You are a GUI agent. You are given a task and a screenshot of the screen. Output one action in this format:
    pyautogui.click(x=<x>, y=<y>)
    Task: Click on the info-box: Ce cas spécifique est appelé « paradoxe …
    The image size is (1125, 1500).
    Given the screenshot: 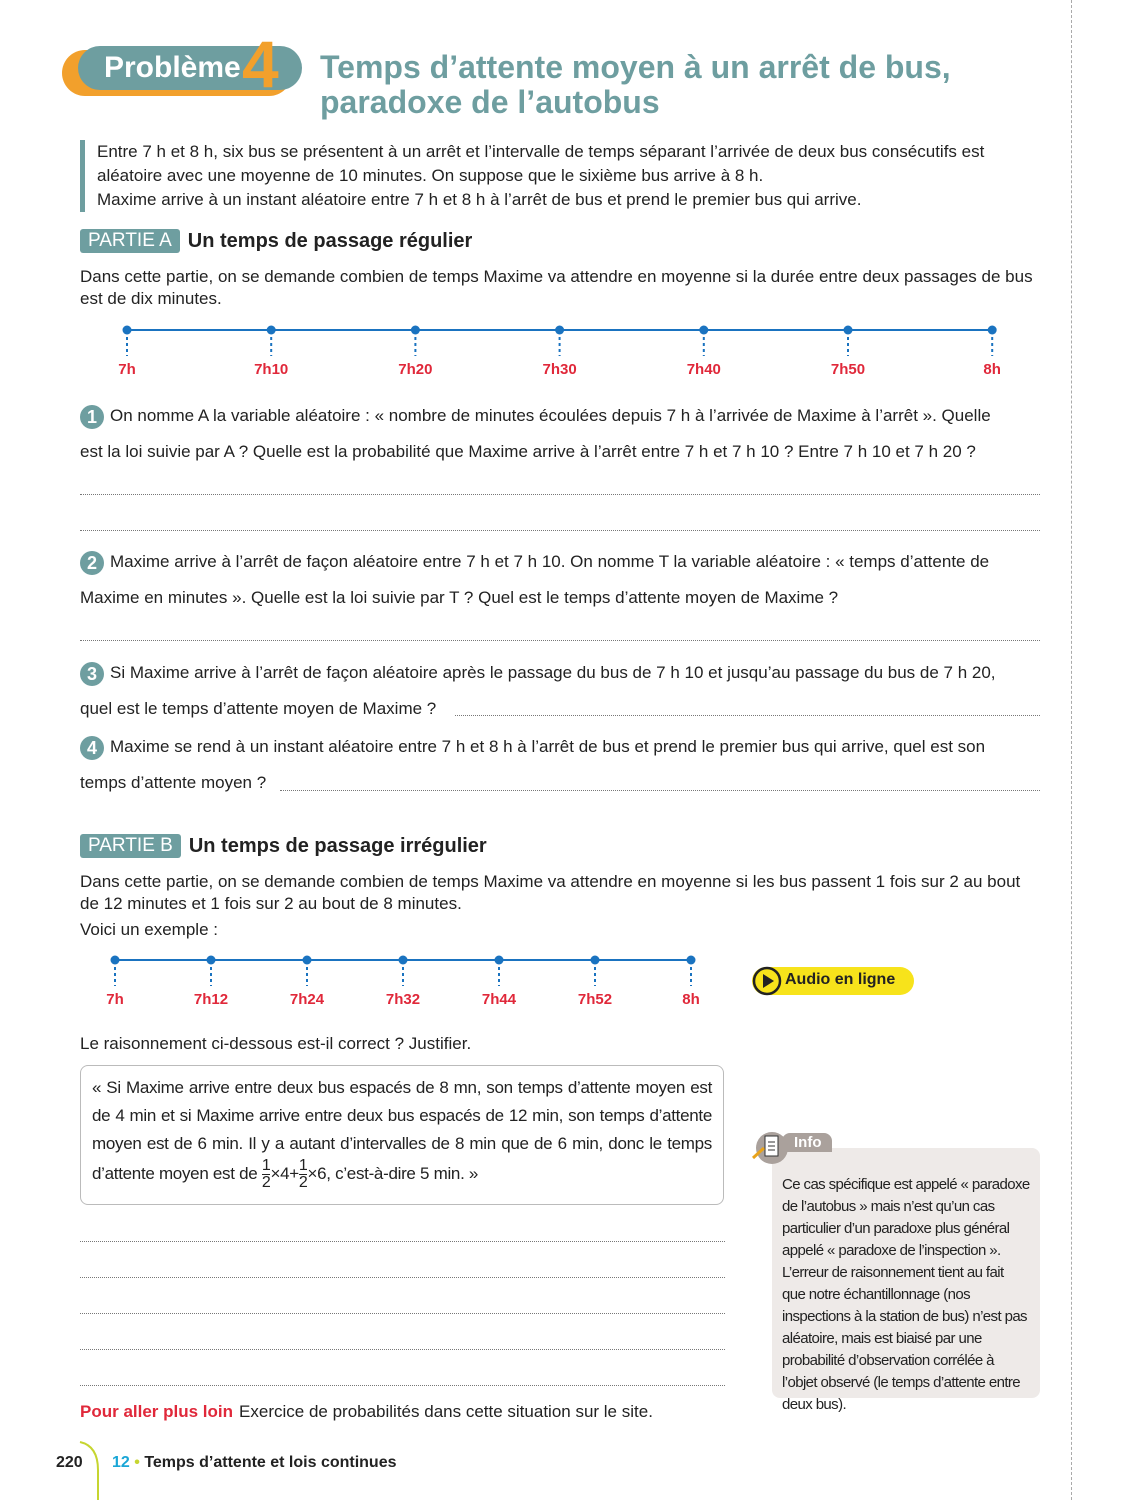 What is the action you would take?
    pyautogui.click(x=906, y=1280)
    